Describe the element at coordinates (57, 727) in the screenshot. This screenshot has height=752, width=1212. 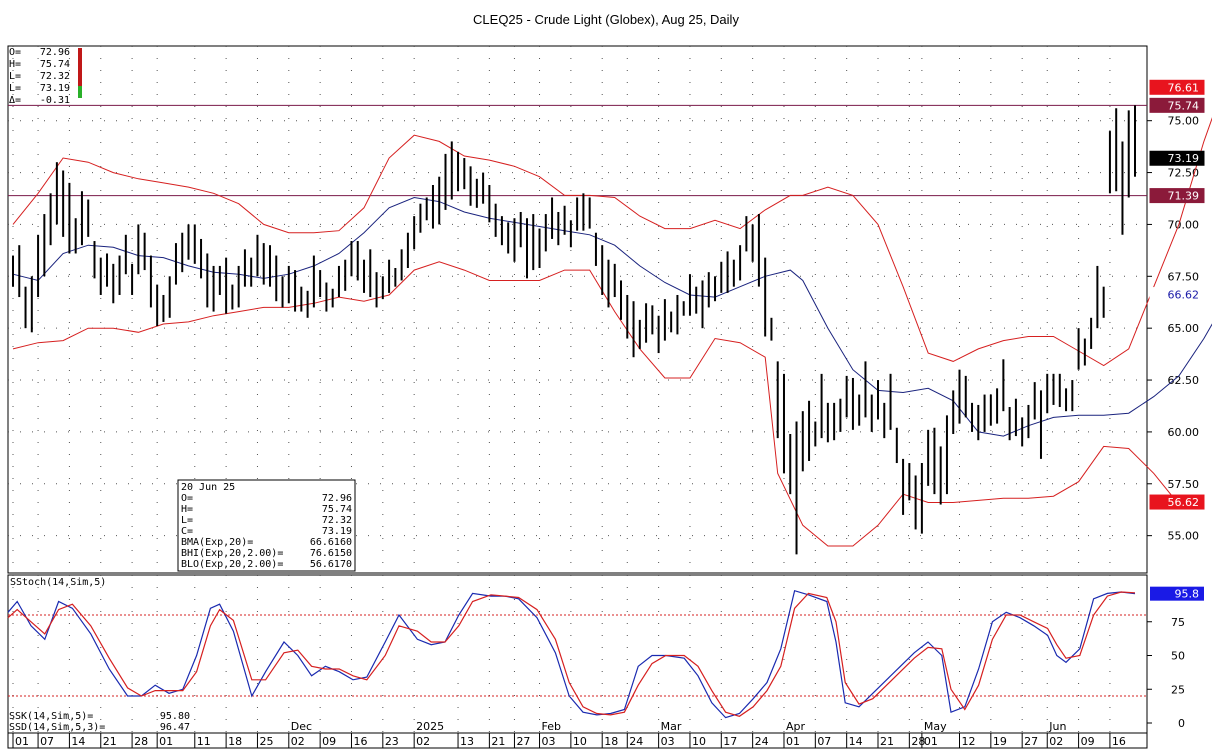
I see `osc-readout-label: SSD(14,Sim,5,3)=` at that location.